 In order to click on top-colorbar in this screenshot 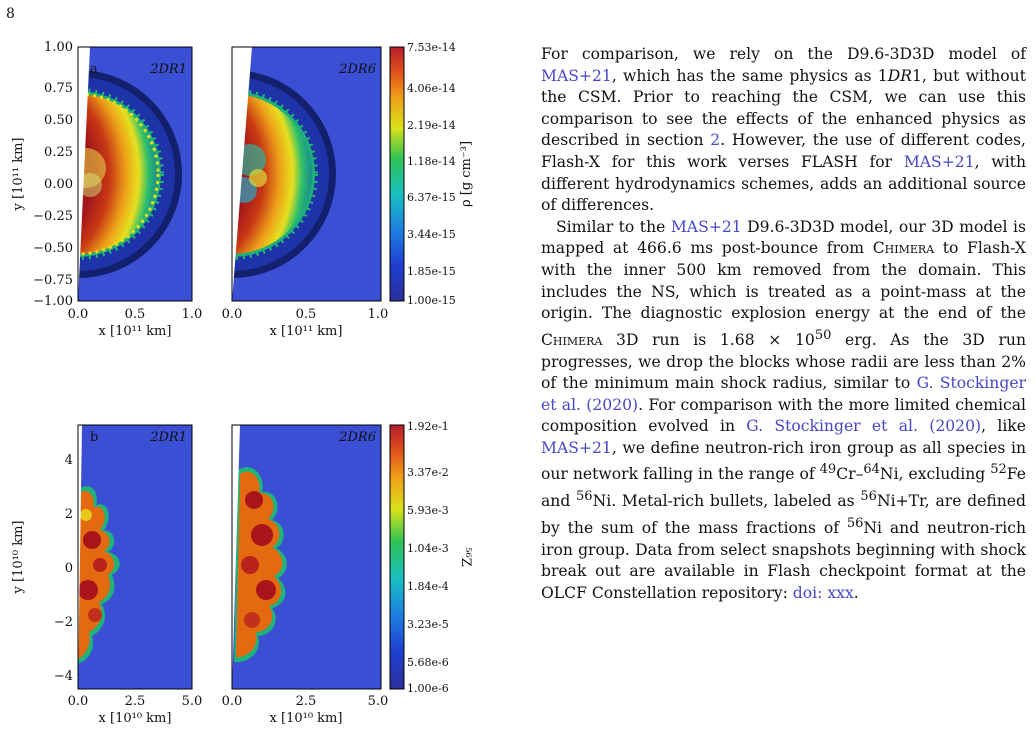, I will do `click(397, 174)`.